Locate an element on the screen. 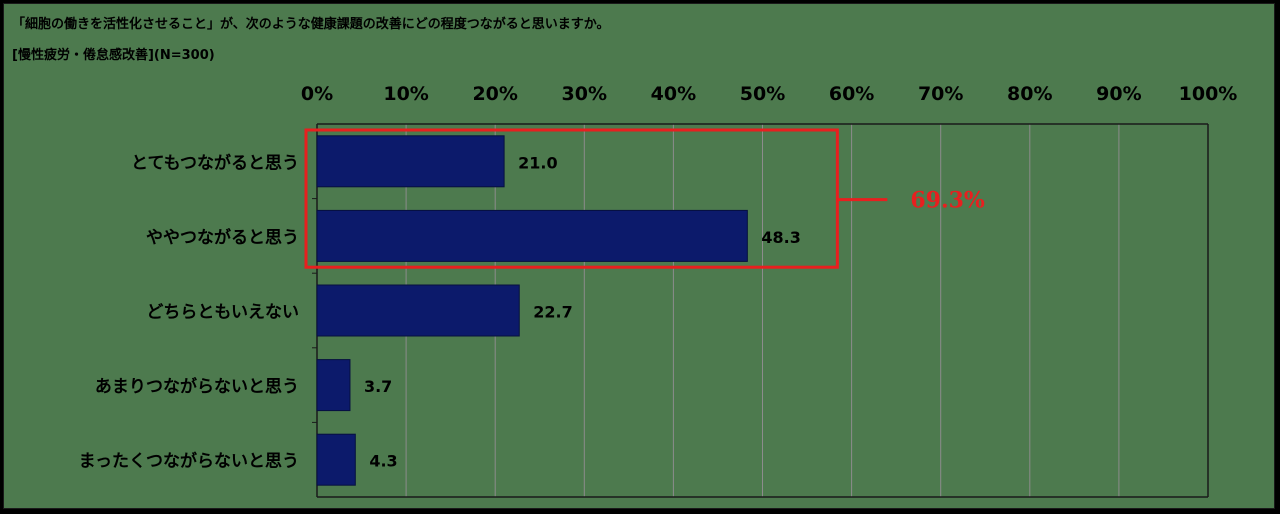  category-label: あまりつながらないと思う is located at coordinates (197, 386).